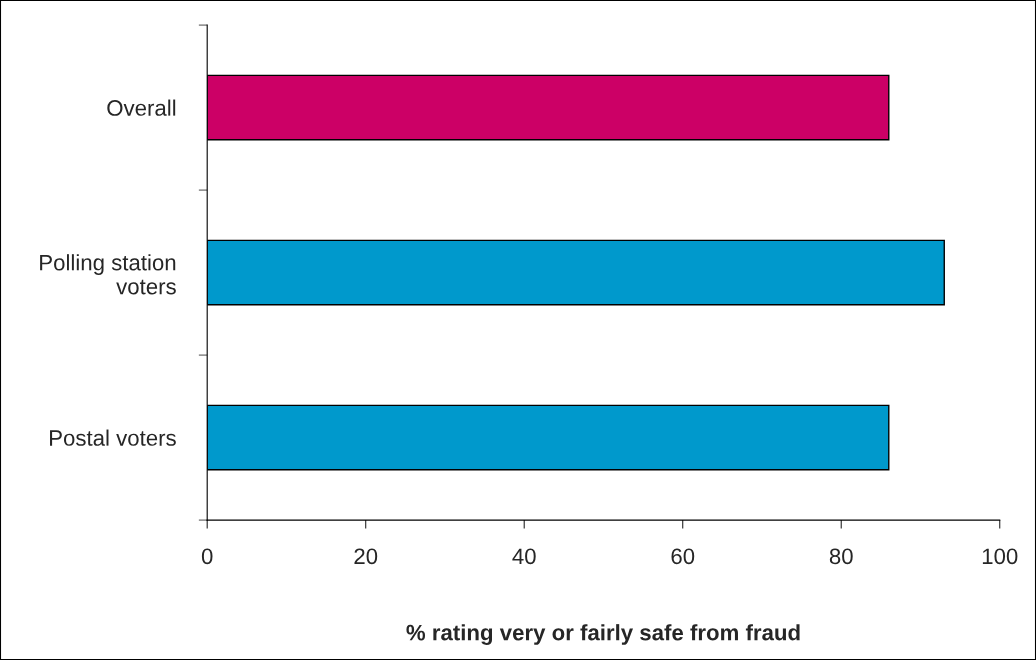 The image size is (1036, 660). What do you see at coordinates (603, 634) in the screenshot?
I see `x-axis-title: % rating very or fairly safe from fraud` at bounding box center [603, 634].